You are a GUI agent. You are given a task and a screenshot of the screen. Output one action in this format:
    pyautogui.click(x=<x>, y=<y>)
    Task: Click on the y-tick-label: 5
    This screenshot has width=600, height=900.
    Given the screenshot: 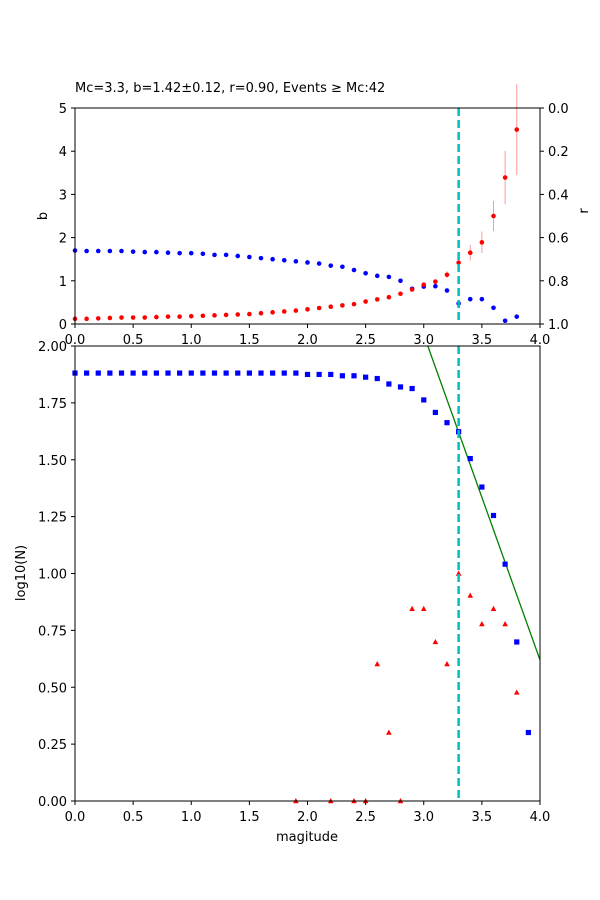 What is the action you would take?
    pyautogui.click(x=63, y=109)
    